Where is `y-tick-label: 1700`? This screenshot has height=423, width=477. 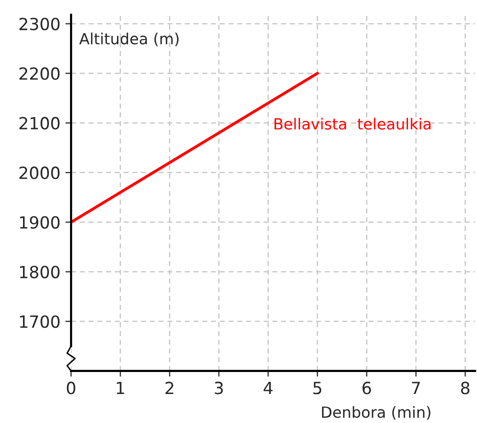 y-tick-label: 1700 is located at coordinates (40, 321).